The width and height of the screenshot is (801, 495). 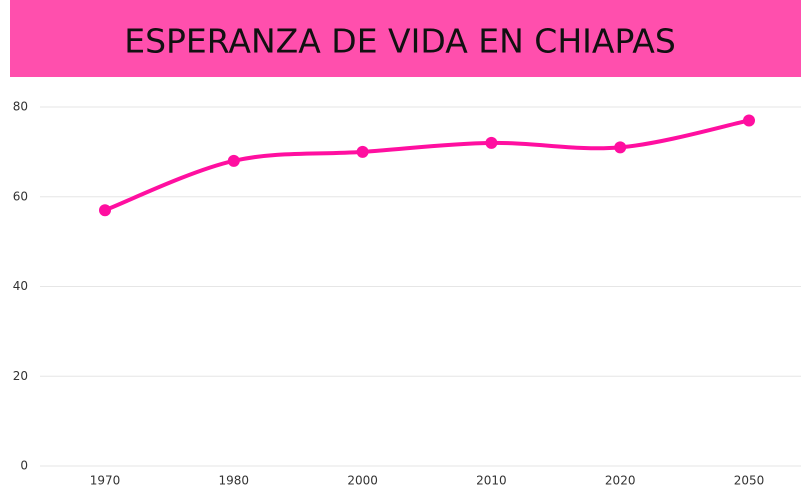 What do you see at coordinates (105, 481) in the screenshot?
I see `x-tick-label: 1970` at bounding box center [105, 481].